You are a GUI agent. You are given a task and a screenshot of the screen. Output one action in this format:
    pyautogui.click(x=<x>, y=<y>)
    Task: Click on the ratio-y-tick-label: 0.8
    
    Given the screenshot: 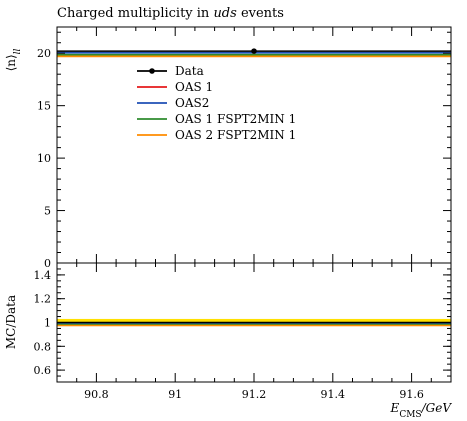 What is the action you would take?
    pyautogui.click(x=43, y=346)
    